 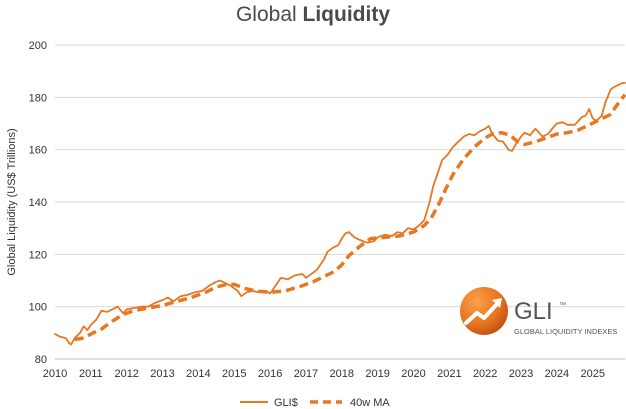 What do you see at coordinates (370, 403) in the screenshot?
I see `legend-label-ma: 40w MA` at bounding box center [370, 403].